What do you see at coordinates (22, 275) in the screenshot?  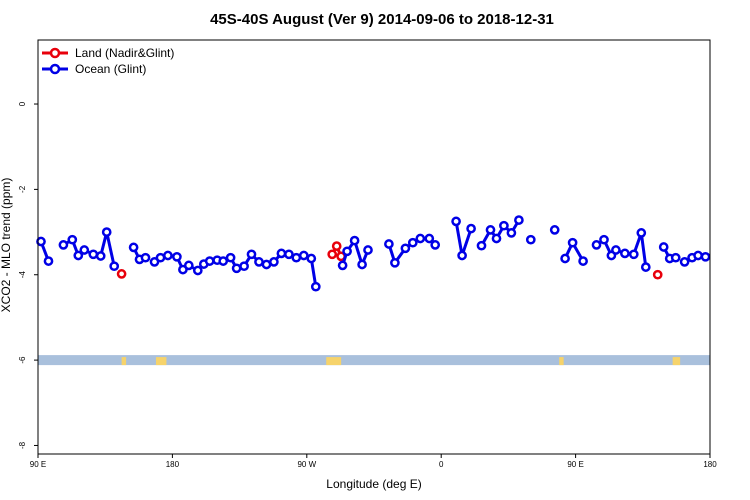 I see `y-tick-label-2: -4` at bounding box center [22, 275].